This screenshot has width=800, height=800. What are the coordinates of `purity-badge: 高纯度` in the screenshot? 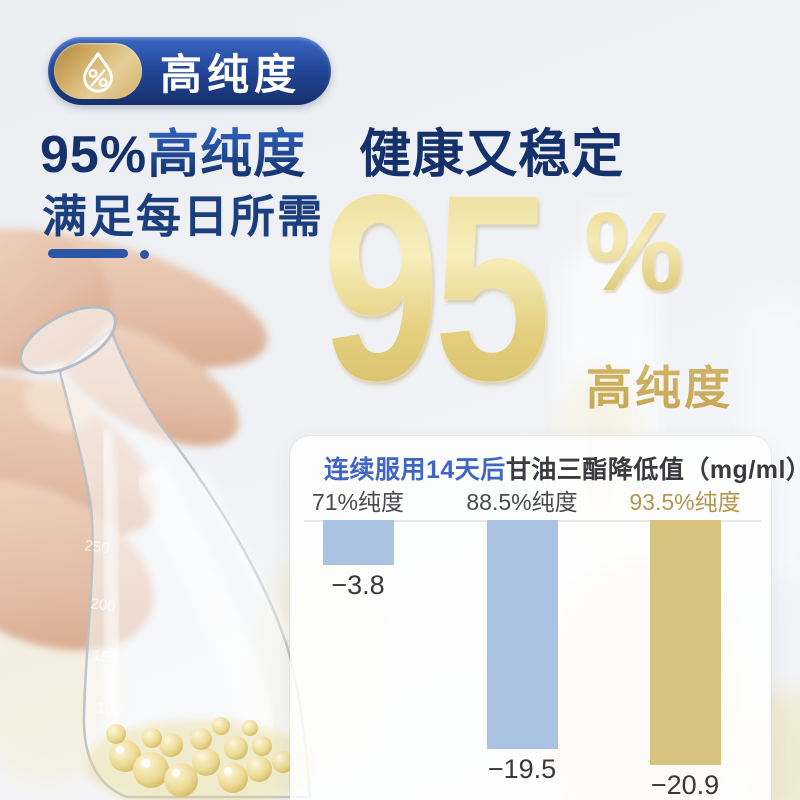 It's located at (190, 71).